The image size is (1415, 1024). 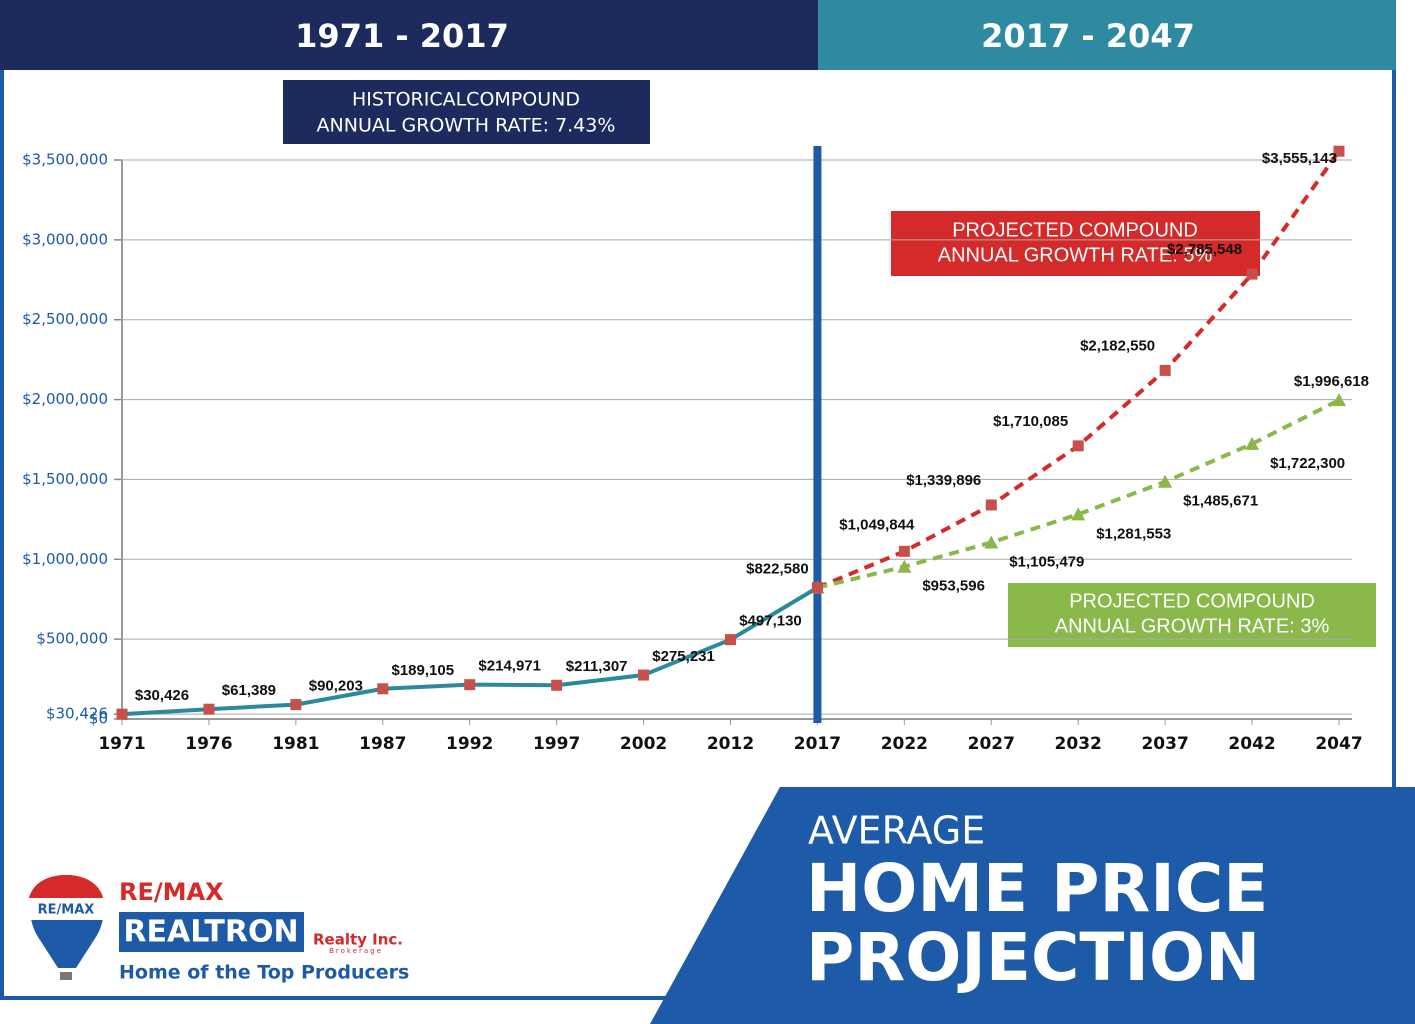 I want to click on x-tick-label: 1987, so click(x=382, y=744).